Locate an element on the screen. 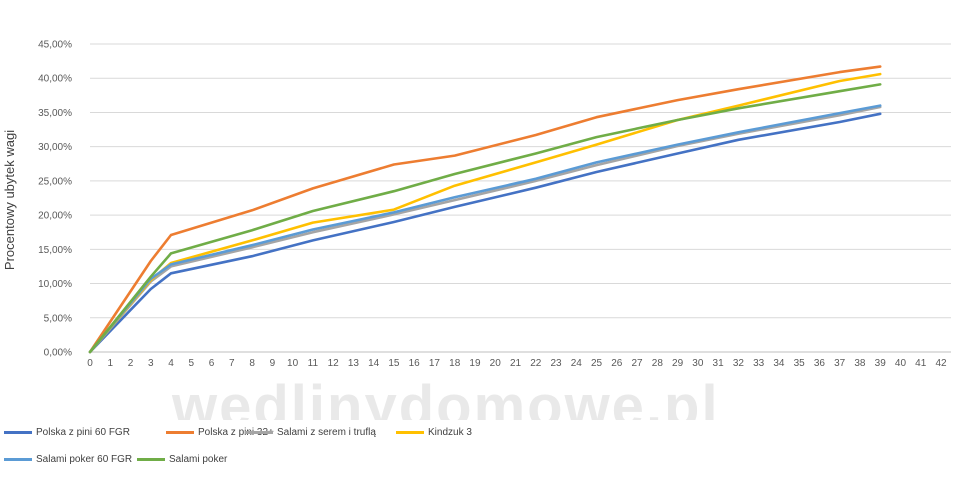 Image resolution: width=962 pixels, height=485 pixels. y-tick-label: 0,00% is located at coordinates (58, 353).